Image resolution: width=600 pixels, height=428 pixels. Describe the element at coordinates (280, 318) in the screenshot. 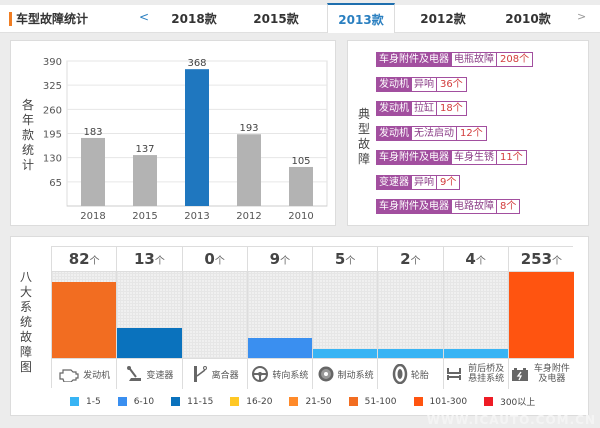

I see `system-column: 9个转向系统` at that location.